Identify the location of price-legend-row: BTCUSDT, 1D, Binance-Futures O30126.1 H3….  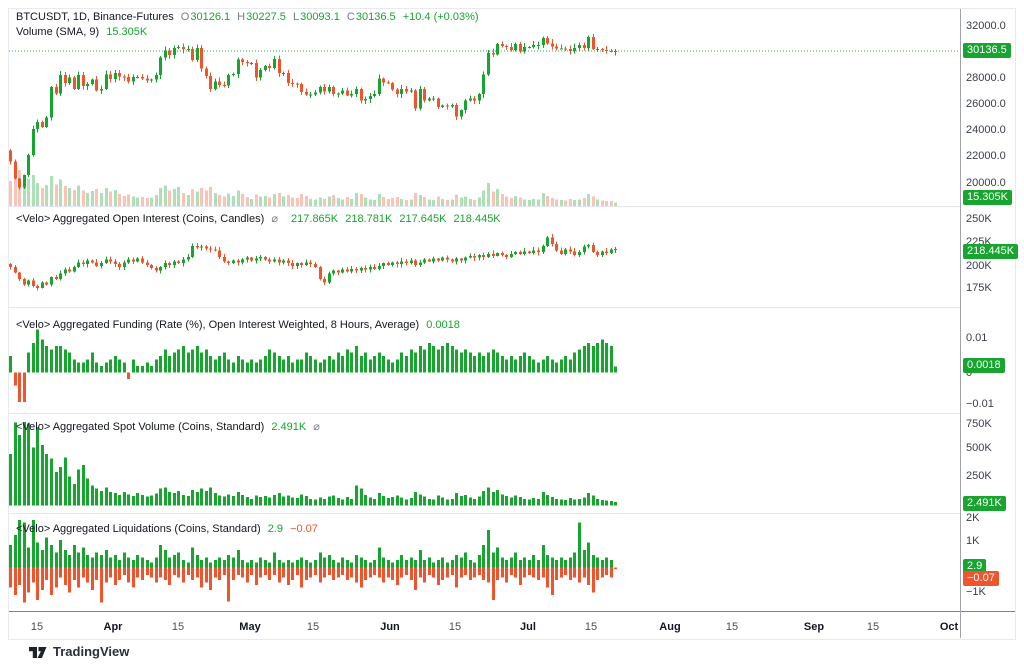
(249, 17).